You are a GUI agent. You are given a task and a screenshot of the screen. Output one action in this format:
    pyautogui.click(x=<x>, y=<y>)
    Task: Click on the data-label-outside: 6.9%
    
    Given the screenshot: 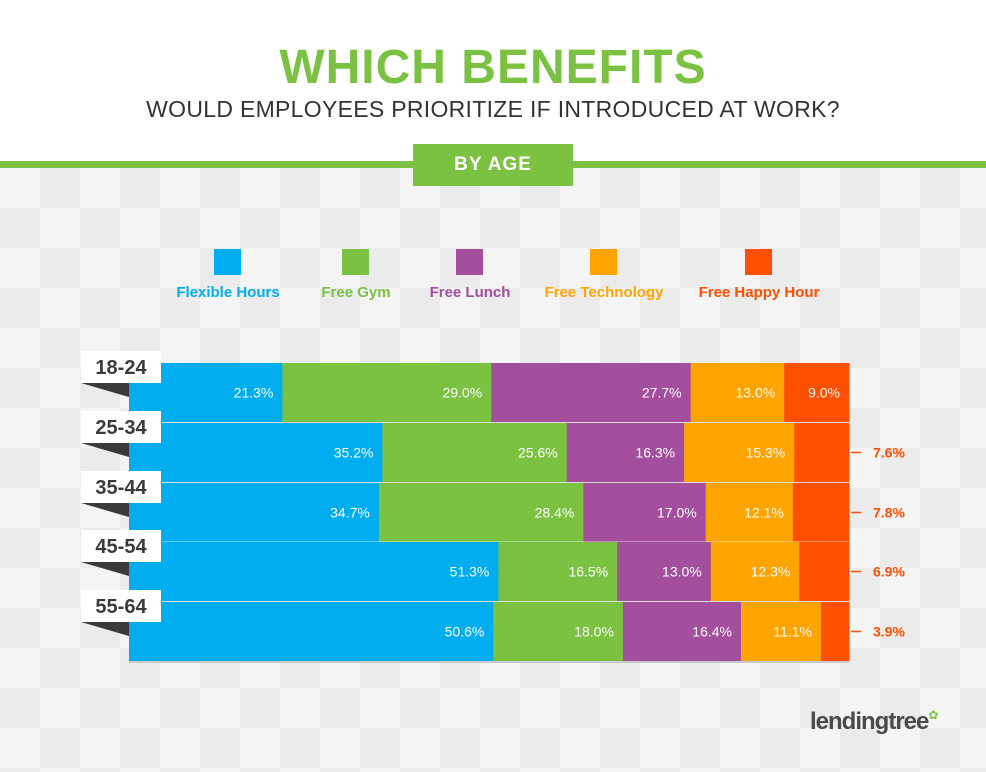 What is the action you would take?
    pyautogui.click(x=889, y=572)
    